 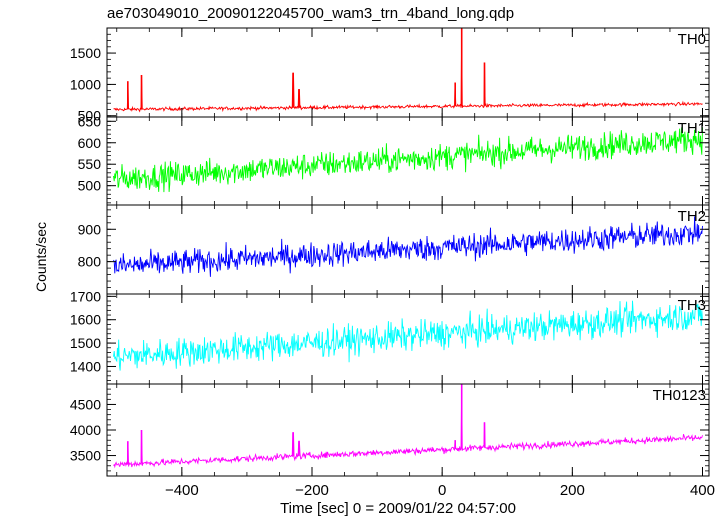 I want to click on y-tick-label: 1000, so click(x=85, y=84).